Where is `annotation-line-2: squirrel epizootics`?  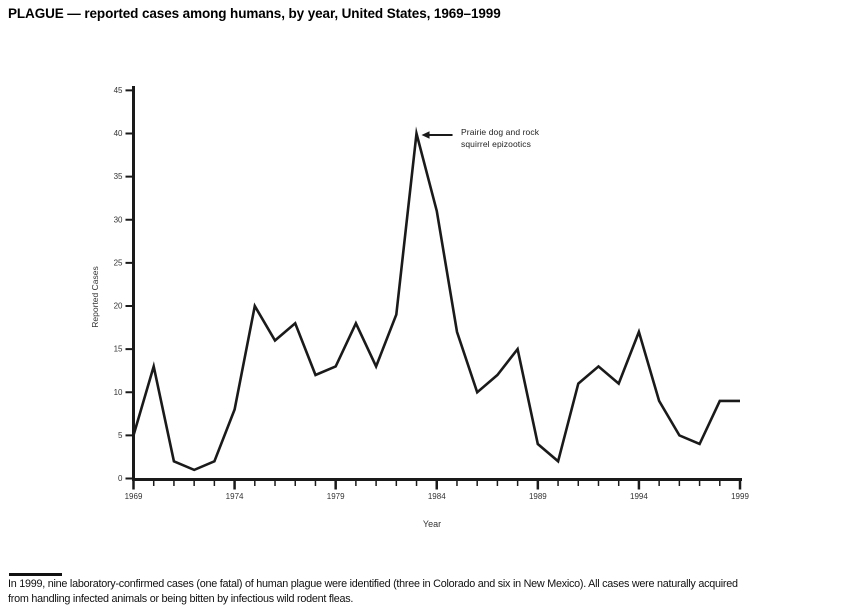 annotation-line-2: squirrel epizootics is located at coordinates (496, 143).